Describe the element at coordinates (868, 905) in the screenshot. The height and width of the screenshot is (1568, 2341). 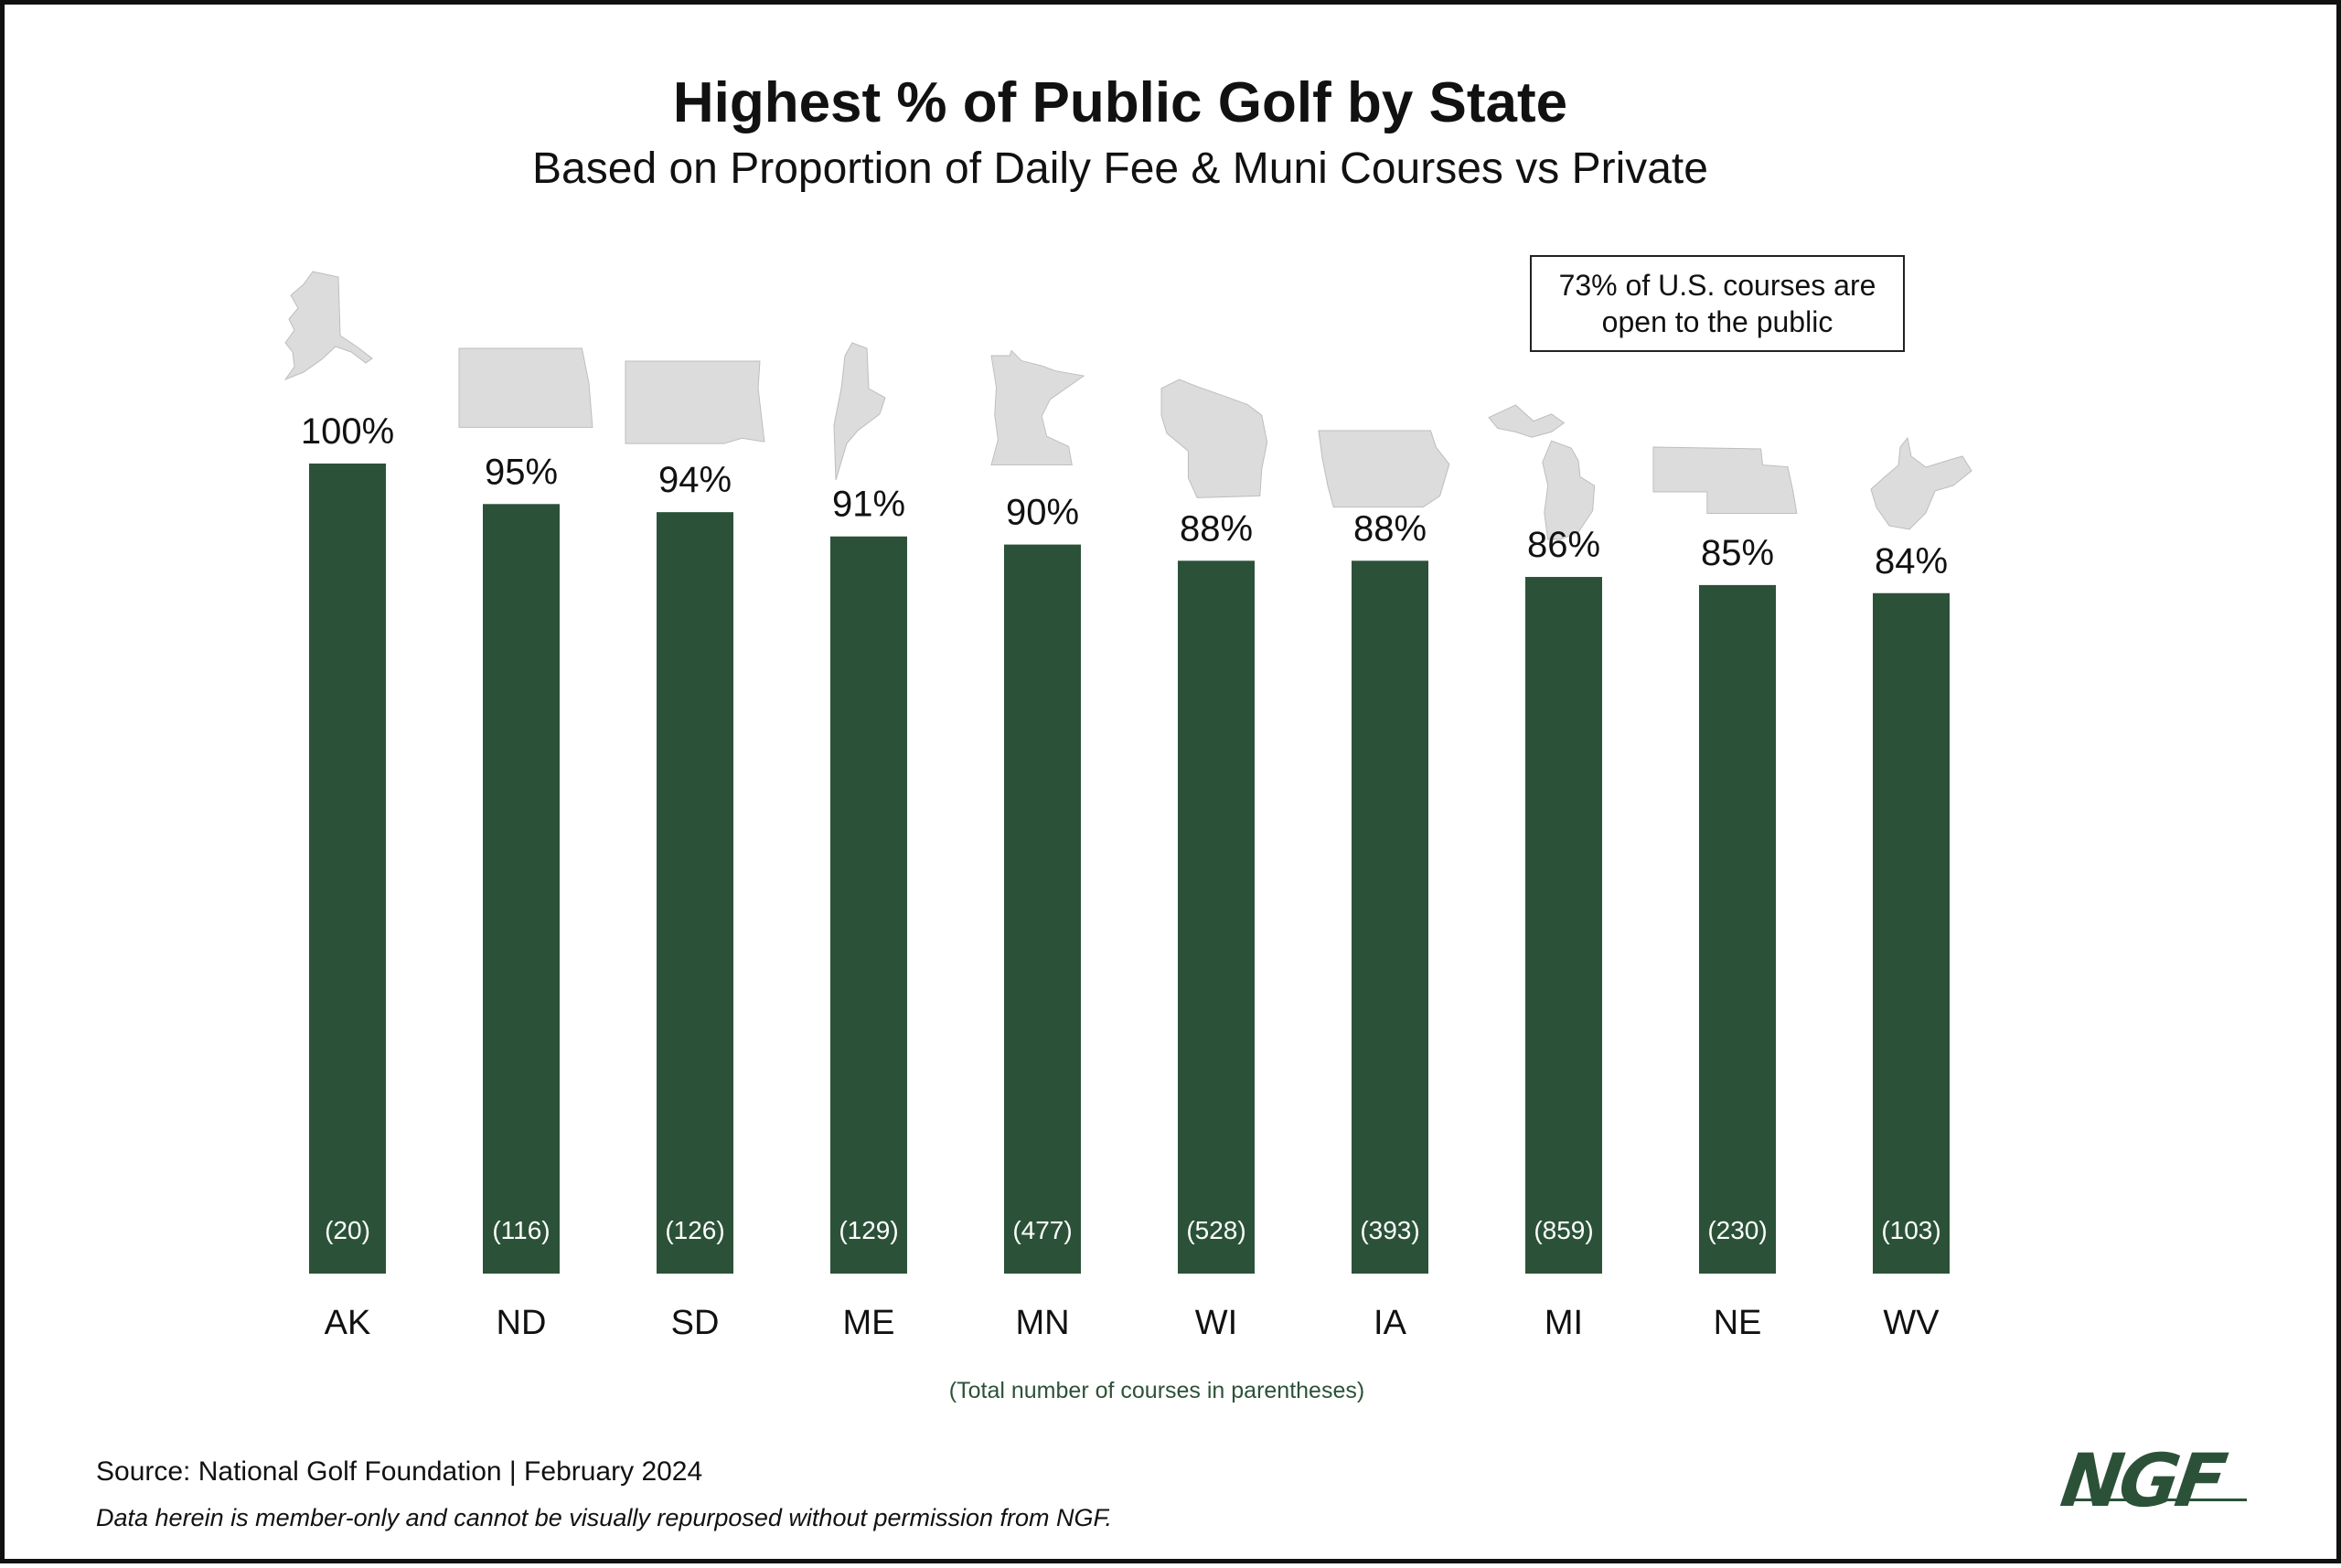
I see `bar-me` at that location.